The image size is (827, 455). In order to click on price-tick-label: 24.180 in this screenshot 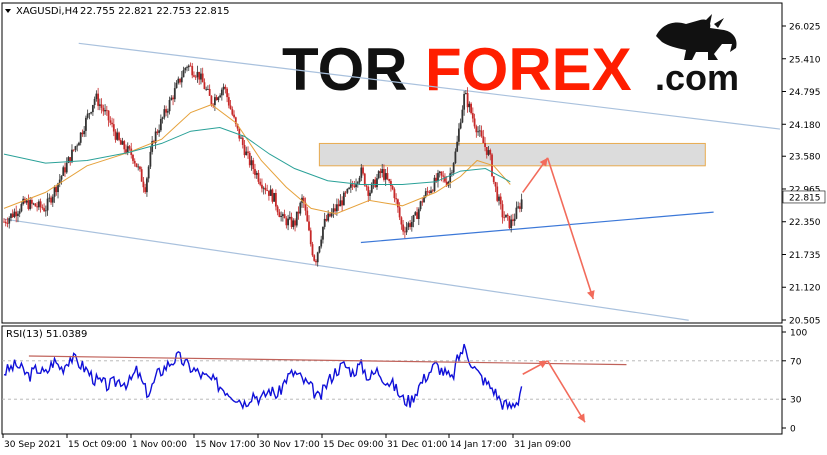, I will do `click(805, 126)`.